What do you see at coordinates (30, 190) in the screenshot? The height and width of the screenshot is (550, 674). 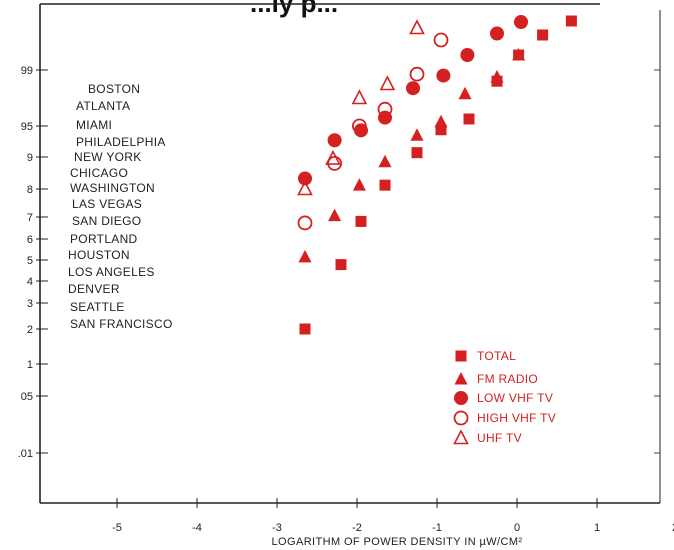 I see `y-tick-label: 8` at bounding box center [30, 190].